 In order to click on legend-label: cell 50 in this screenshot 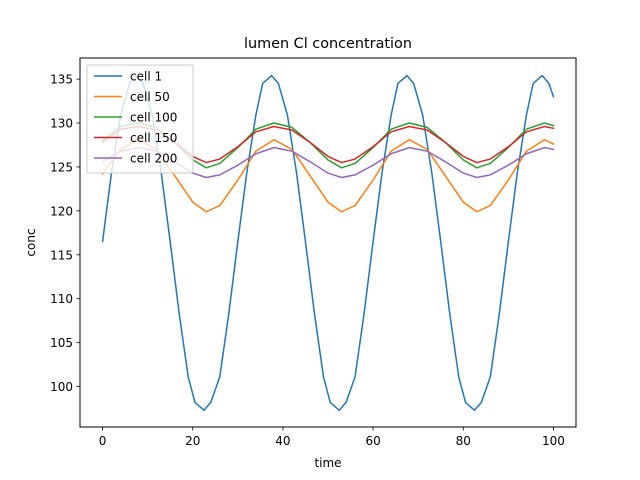, I will do `click(150, 97)`.